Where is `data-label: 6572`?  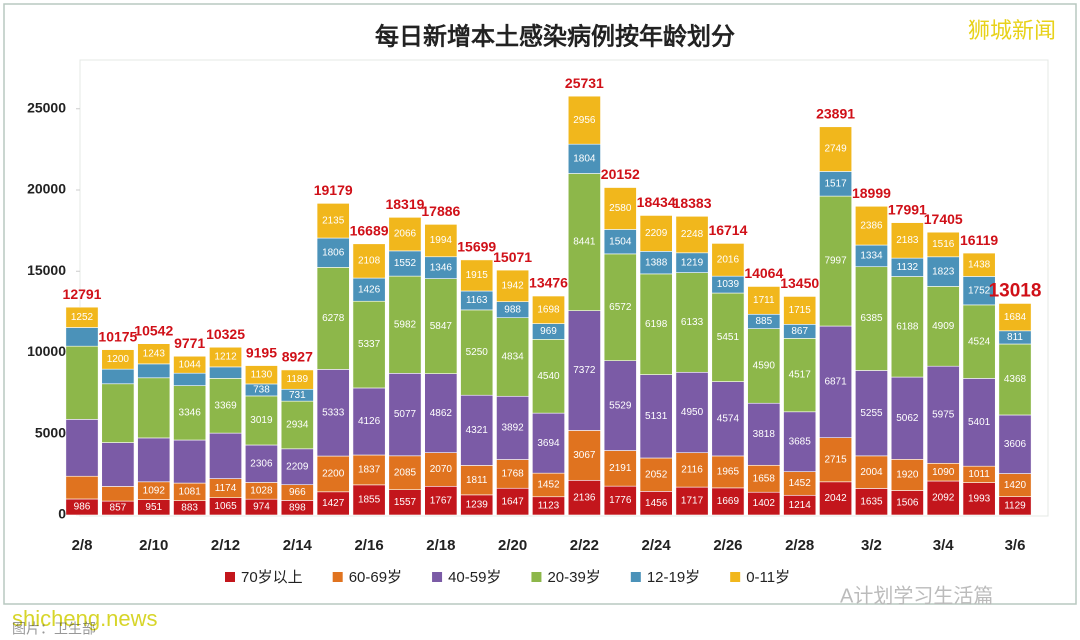
data-label: 6572 is located at coordinates (620, 307).